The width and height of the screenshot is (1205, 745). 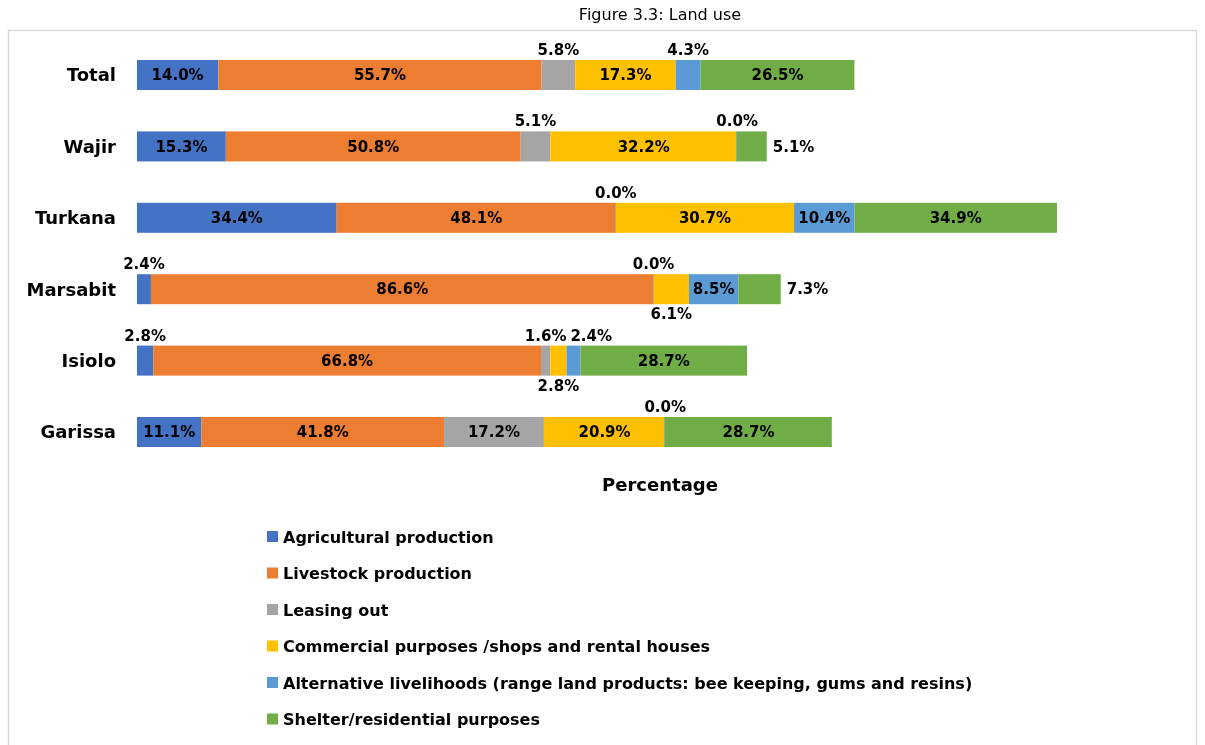 I want to click on data-label: 17.3%, so click(x=625, y=75).